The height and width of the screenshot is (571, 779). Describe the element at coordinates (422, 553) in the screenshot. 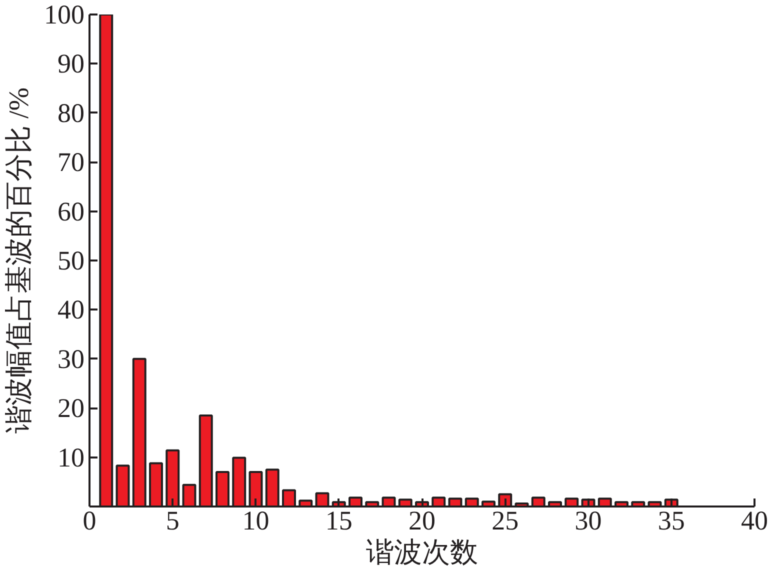

I see `x-axis-title: 谐波次数` at that location.